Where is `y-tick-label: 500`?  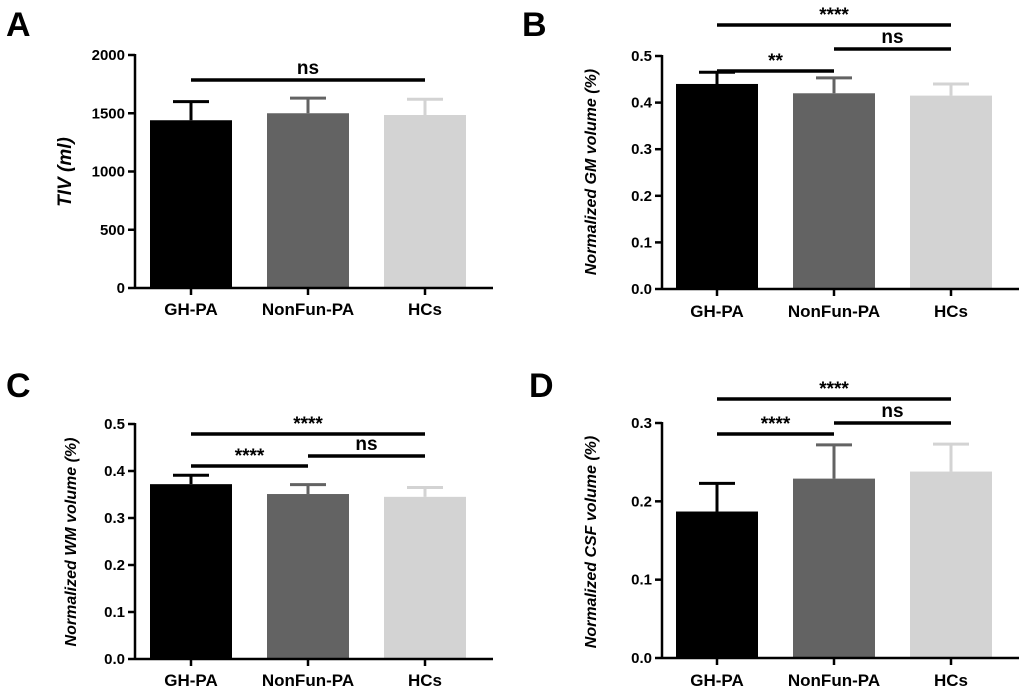
y-tick-label: 500 is located at coordinates (112, 230).